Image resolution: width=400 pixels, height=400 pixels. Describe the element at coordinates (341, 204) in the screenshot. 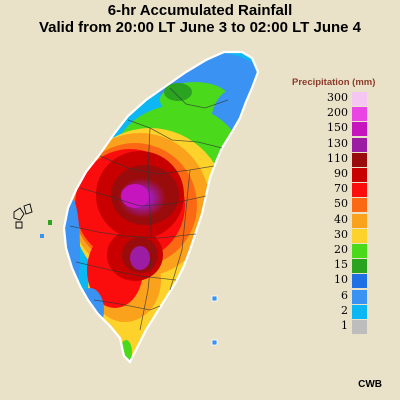

I see `legend-label: 50` at that location.